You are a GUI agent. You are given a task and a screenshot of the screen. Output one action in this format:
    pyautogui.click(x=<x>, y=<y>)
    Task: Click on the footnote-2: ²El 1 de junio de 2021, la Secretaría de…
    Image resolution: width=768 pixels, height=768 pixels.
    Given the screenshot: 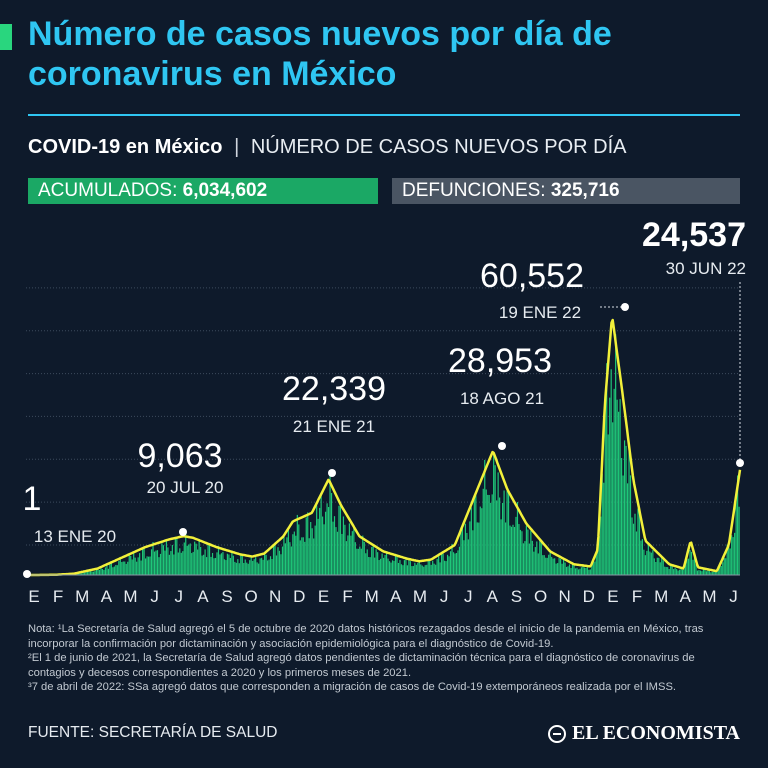 What is the action you would take?
    pyautogui.click(x=361, y=665)
    